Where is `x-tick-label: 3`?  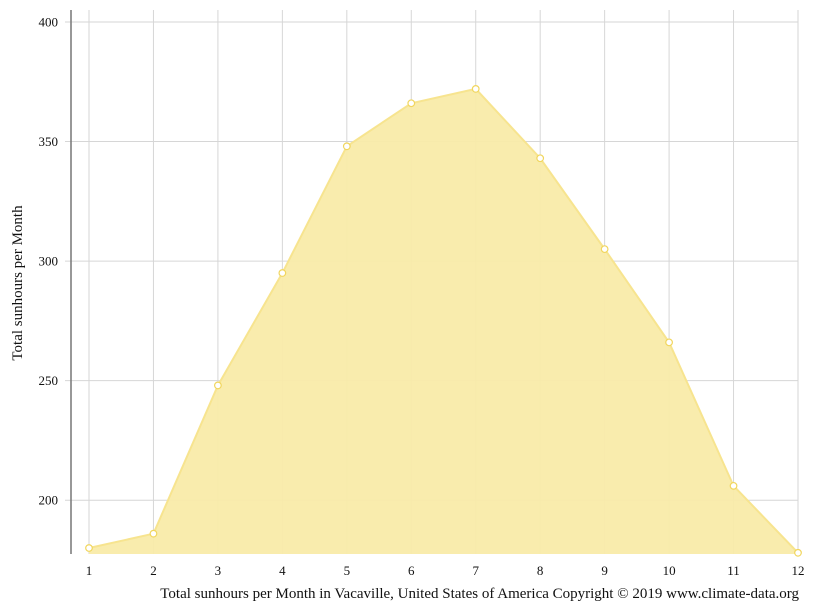
x-tick-label: 3 is located at coordinates (218, 570).